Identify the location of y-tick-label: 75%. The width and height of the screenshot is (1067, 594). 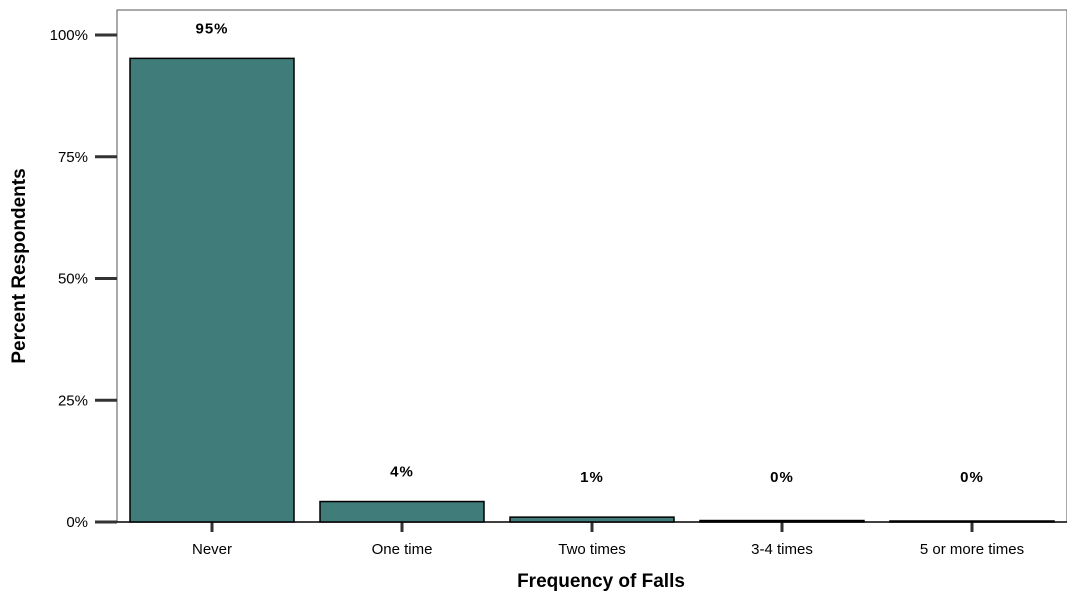
(73, 157).